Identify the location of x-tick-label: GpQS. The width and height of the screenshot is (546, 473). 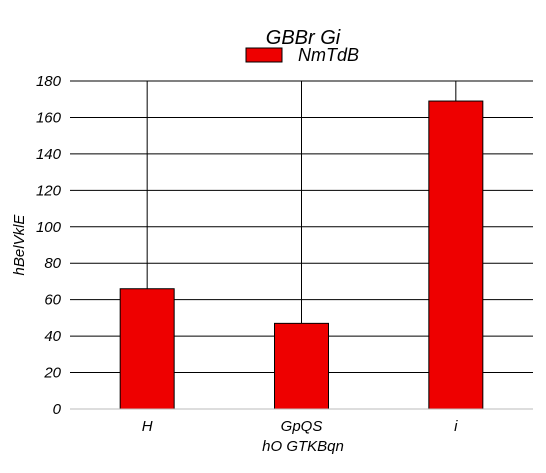
(302, 426).